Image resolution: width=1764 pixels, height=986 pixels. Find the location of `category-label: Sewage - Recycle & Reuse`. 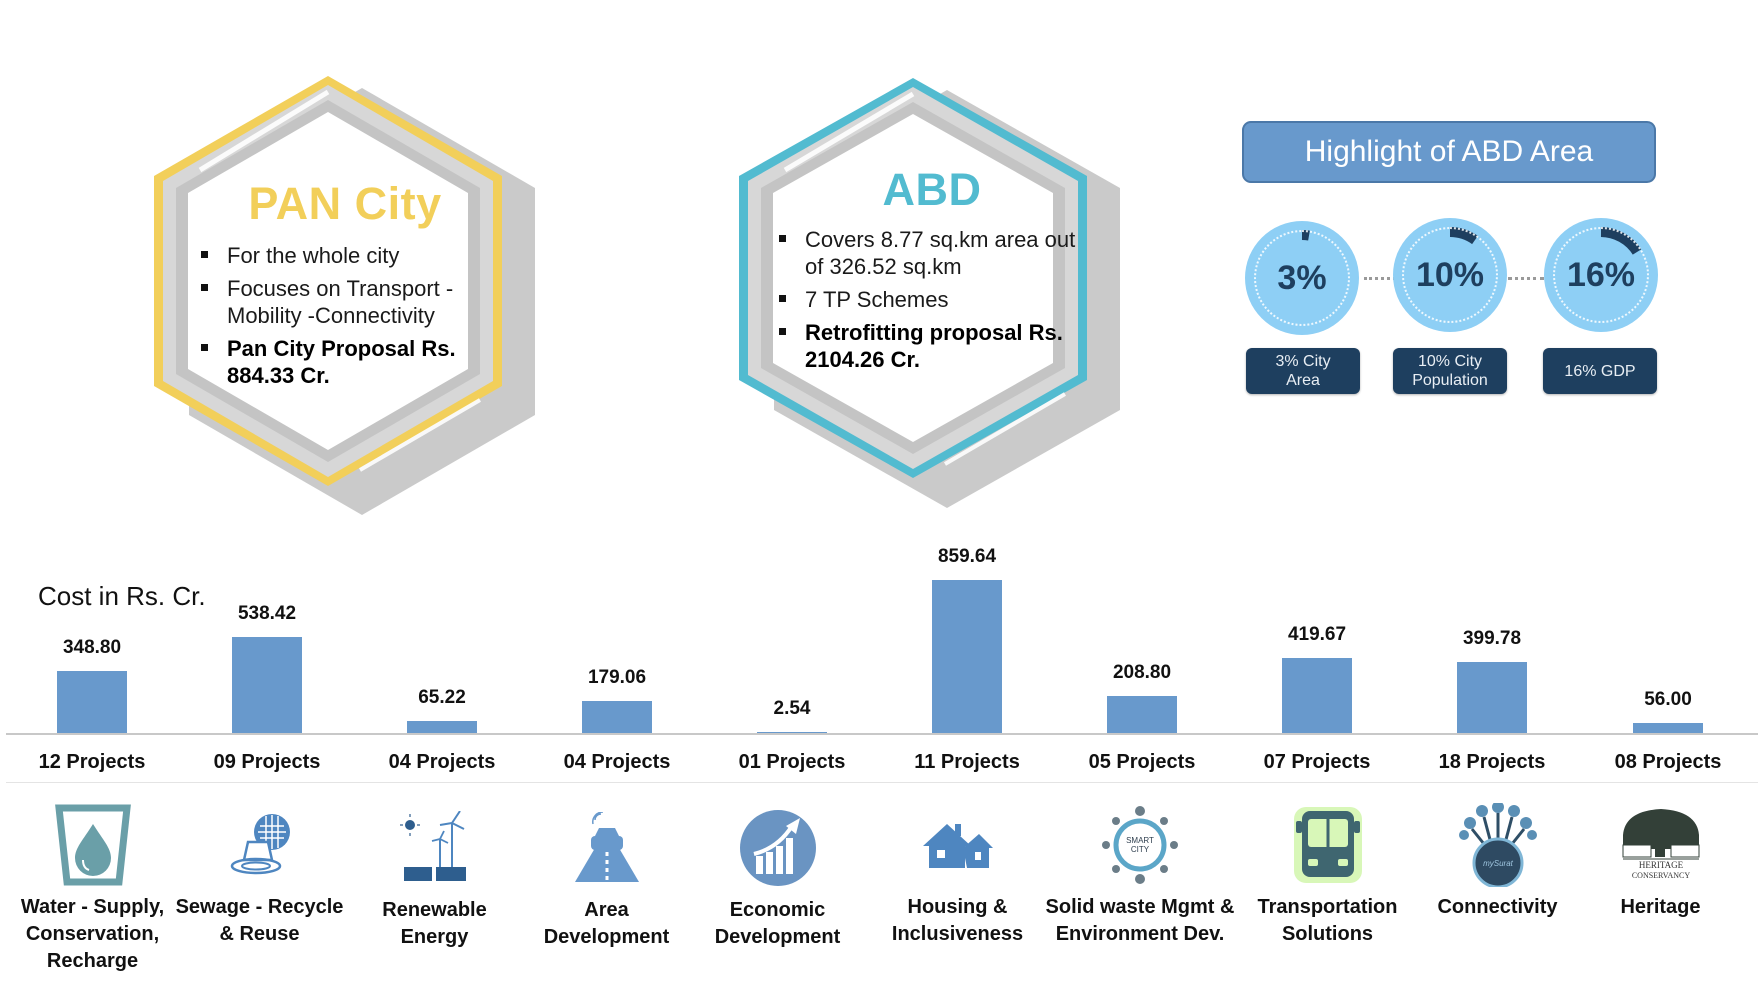

category-label: Sewage - Recycle & Reuse is located at coordinates (259, 920).